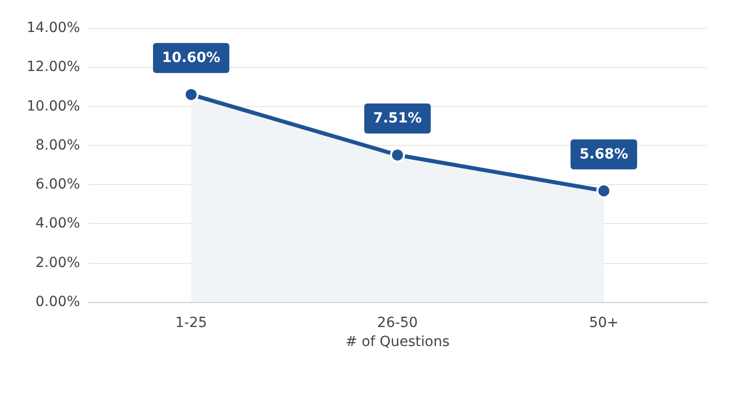 Image resolution: width=745 pixels, height=396 pixels. What do you see at coordinates (58, 224) in the screenshot?
I see `y-tick-label: 4.00%` at bounding box center [58, 224].